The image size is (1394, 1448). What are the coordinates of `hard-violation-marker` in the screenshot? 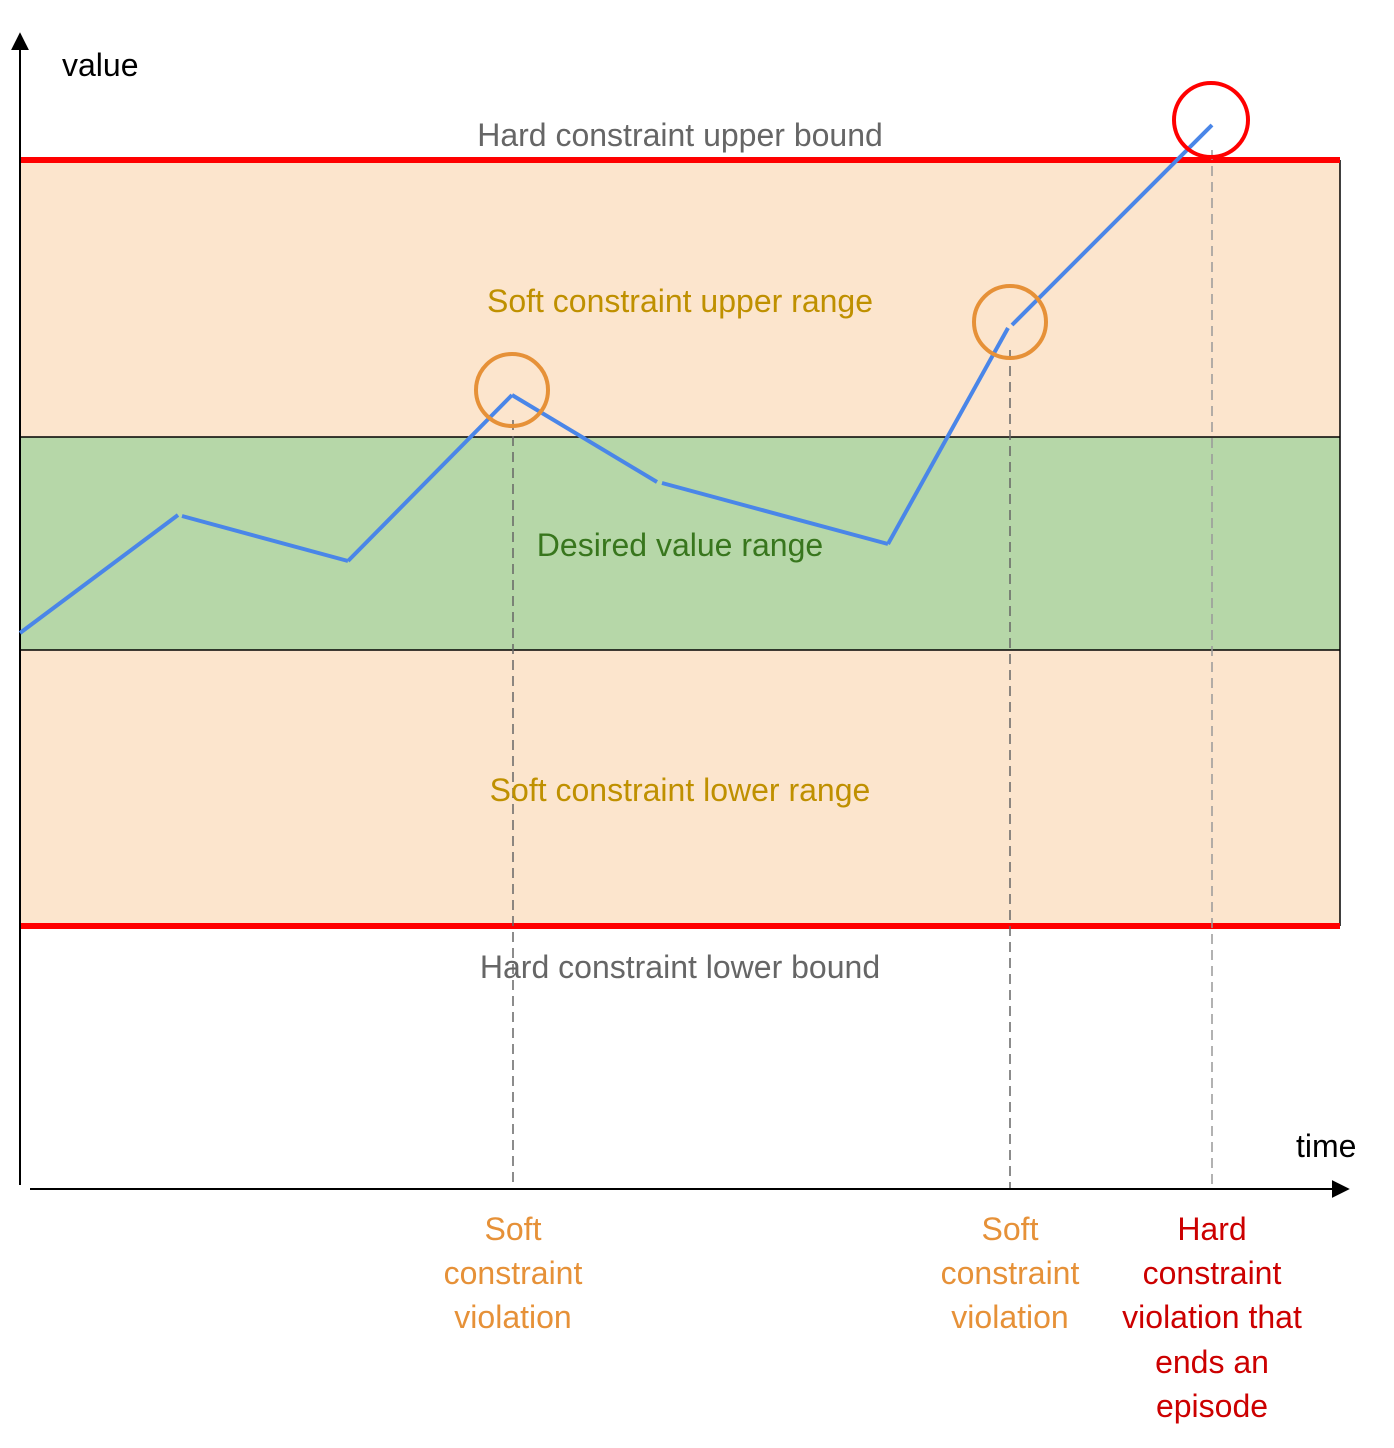 It's located at (1211, 120).